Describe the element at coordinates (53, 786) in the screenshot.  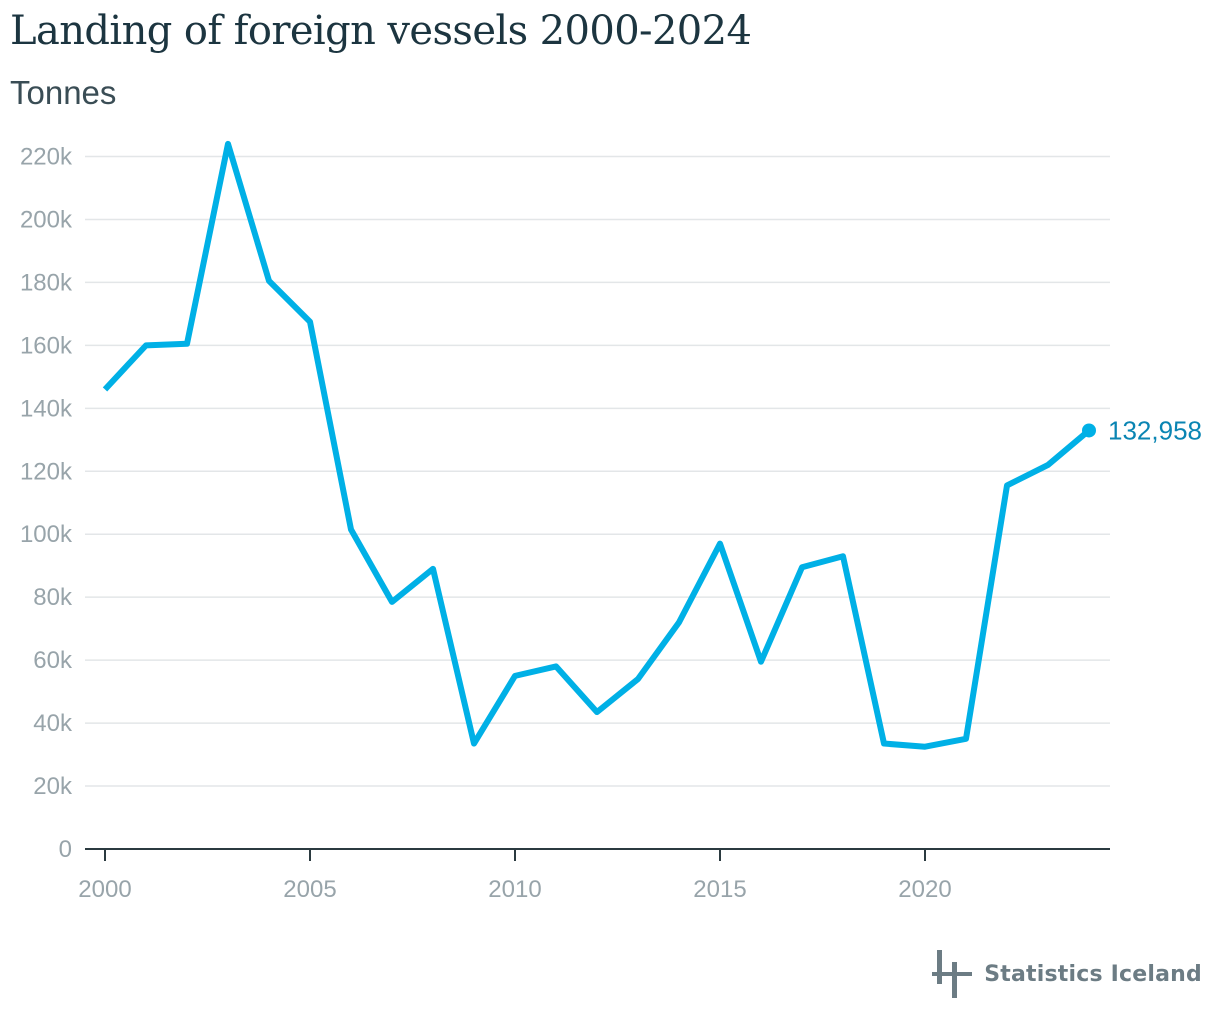
I see `y-tick-label: 20k` at that location.